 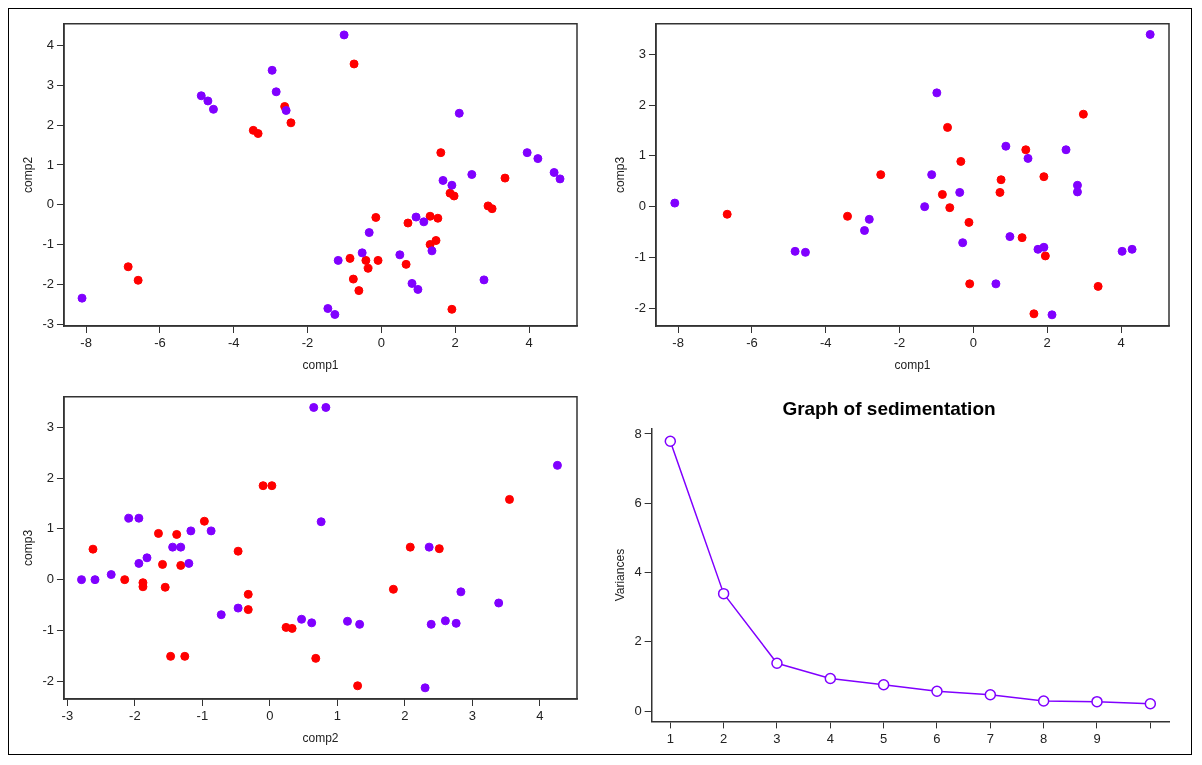 What do you see at coordinates (889, 408) in the screenshot?
I see `chart-title: Graph of sedimentation` at bounding box center [889, 408].